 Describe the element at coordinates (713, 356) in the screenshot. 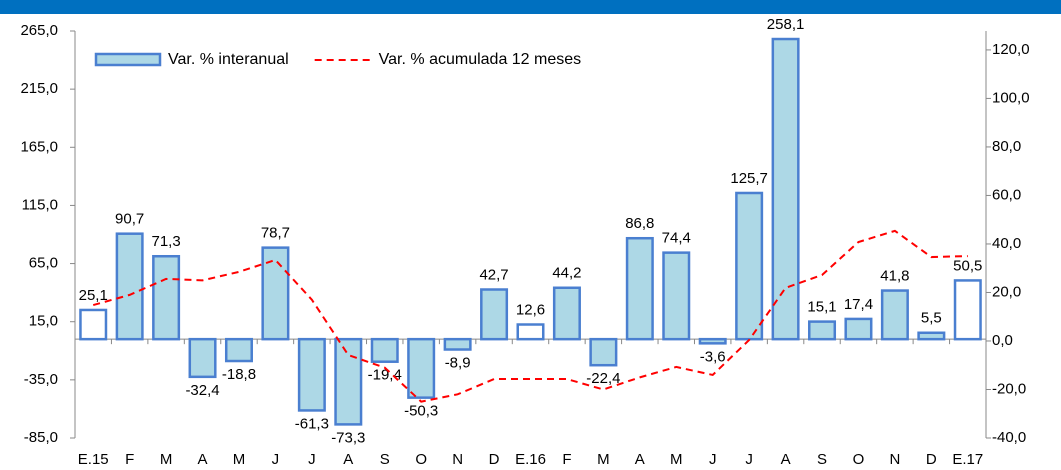

I see `value-label: -3,6` at that location.